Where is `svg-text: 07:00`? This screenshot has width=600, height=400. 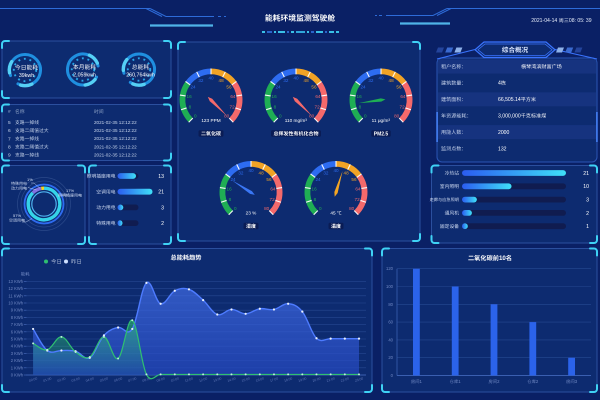 svg-text: 07:00 is located at coordinates (132, 379).